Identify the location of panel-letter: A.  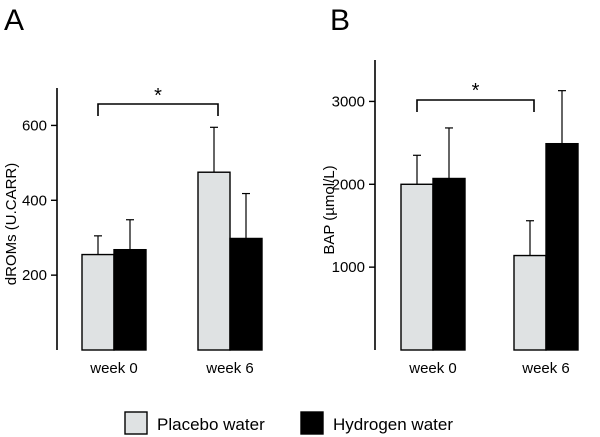
(14, 20).